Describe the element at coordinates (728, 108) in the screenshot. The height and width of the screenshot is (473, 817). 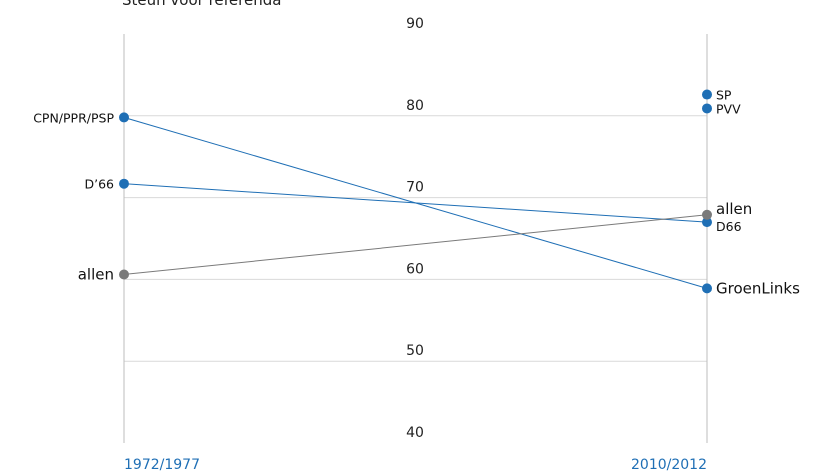
I see `label-right-pvv: PVV` at that location.